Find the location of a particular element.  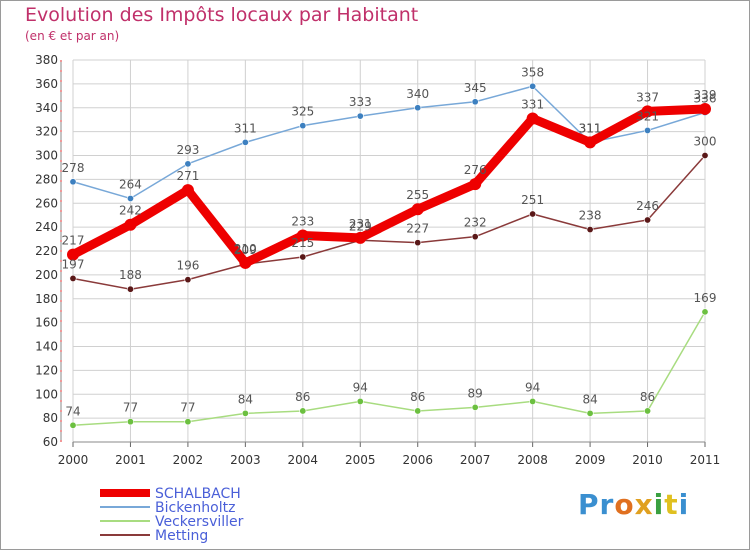

y-tick-label: 240 is located at coordinates (46, 227).